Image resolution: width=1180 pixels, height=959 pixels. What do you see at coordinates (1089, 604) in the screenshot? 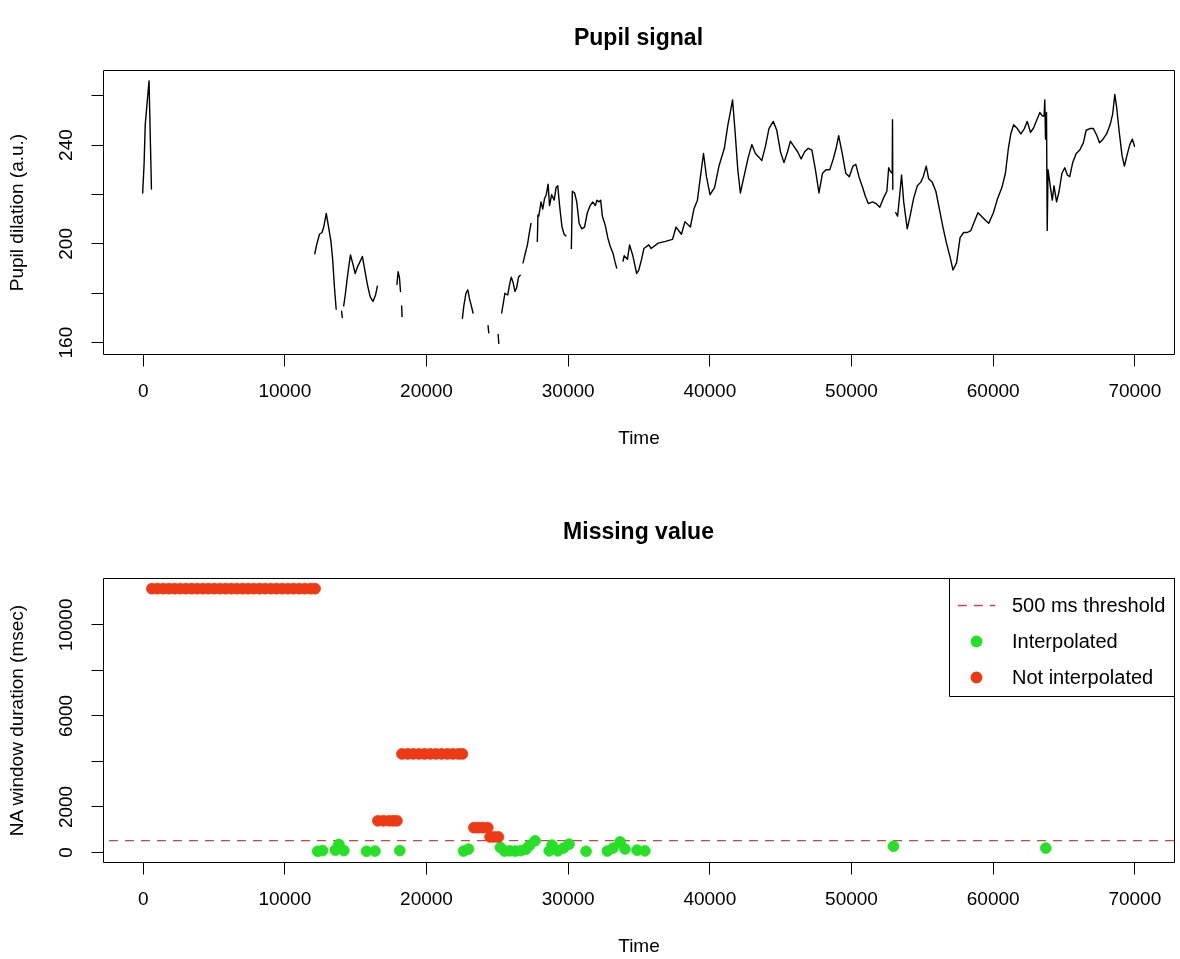
I see `legend-label: 500 ms threshold` at bounding box center [1089, 604].